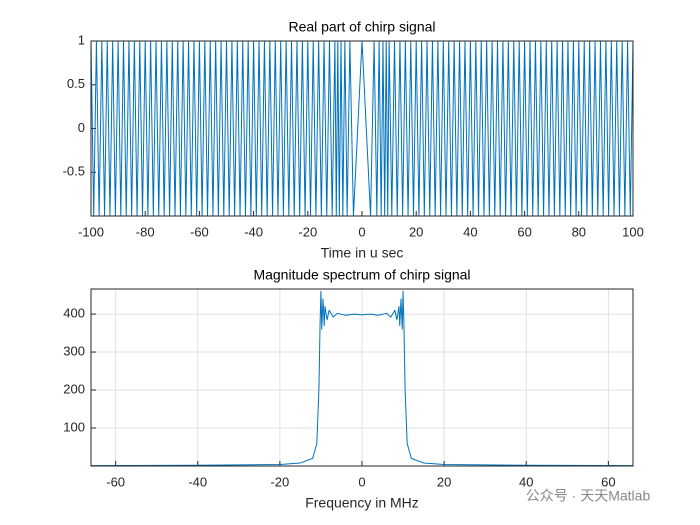  Describe the element at coordinates (588, 496) in the screenshot. I see `watermark: 公众号 · 天天Matlab` at that location.